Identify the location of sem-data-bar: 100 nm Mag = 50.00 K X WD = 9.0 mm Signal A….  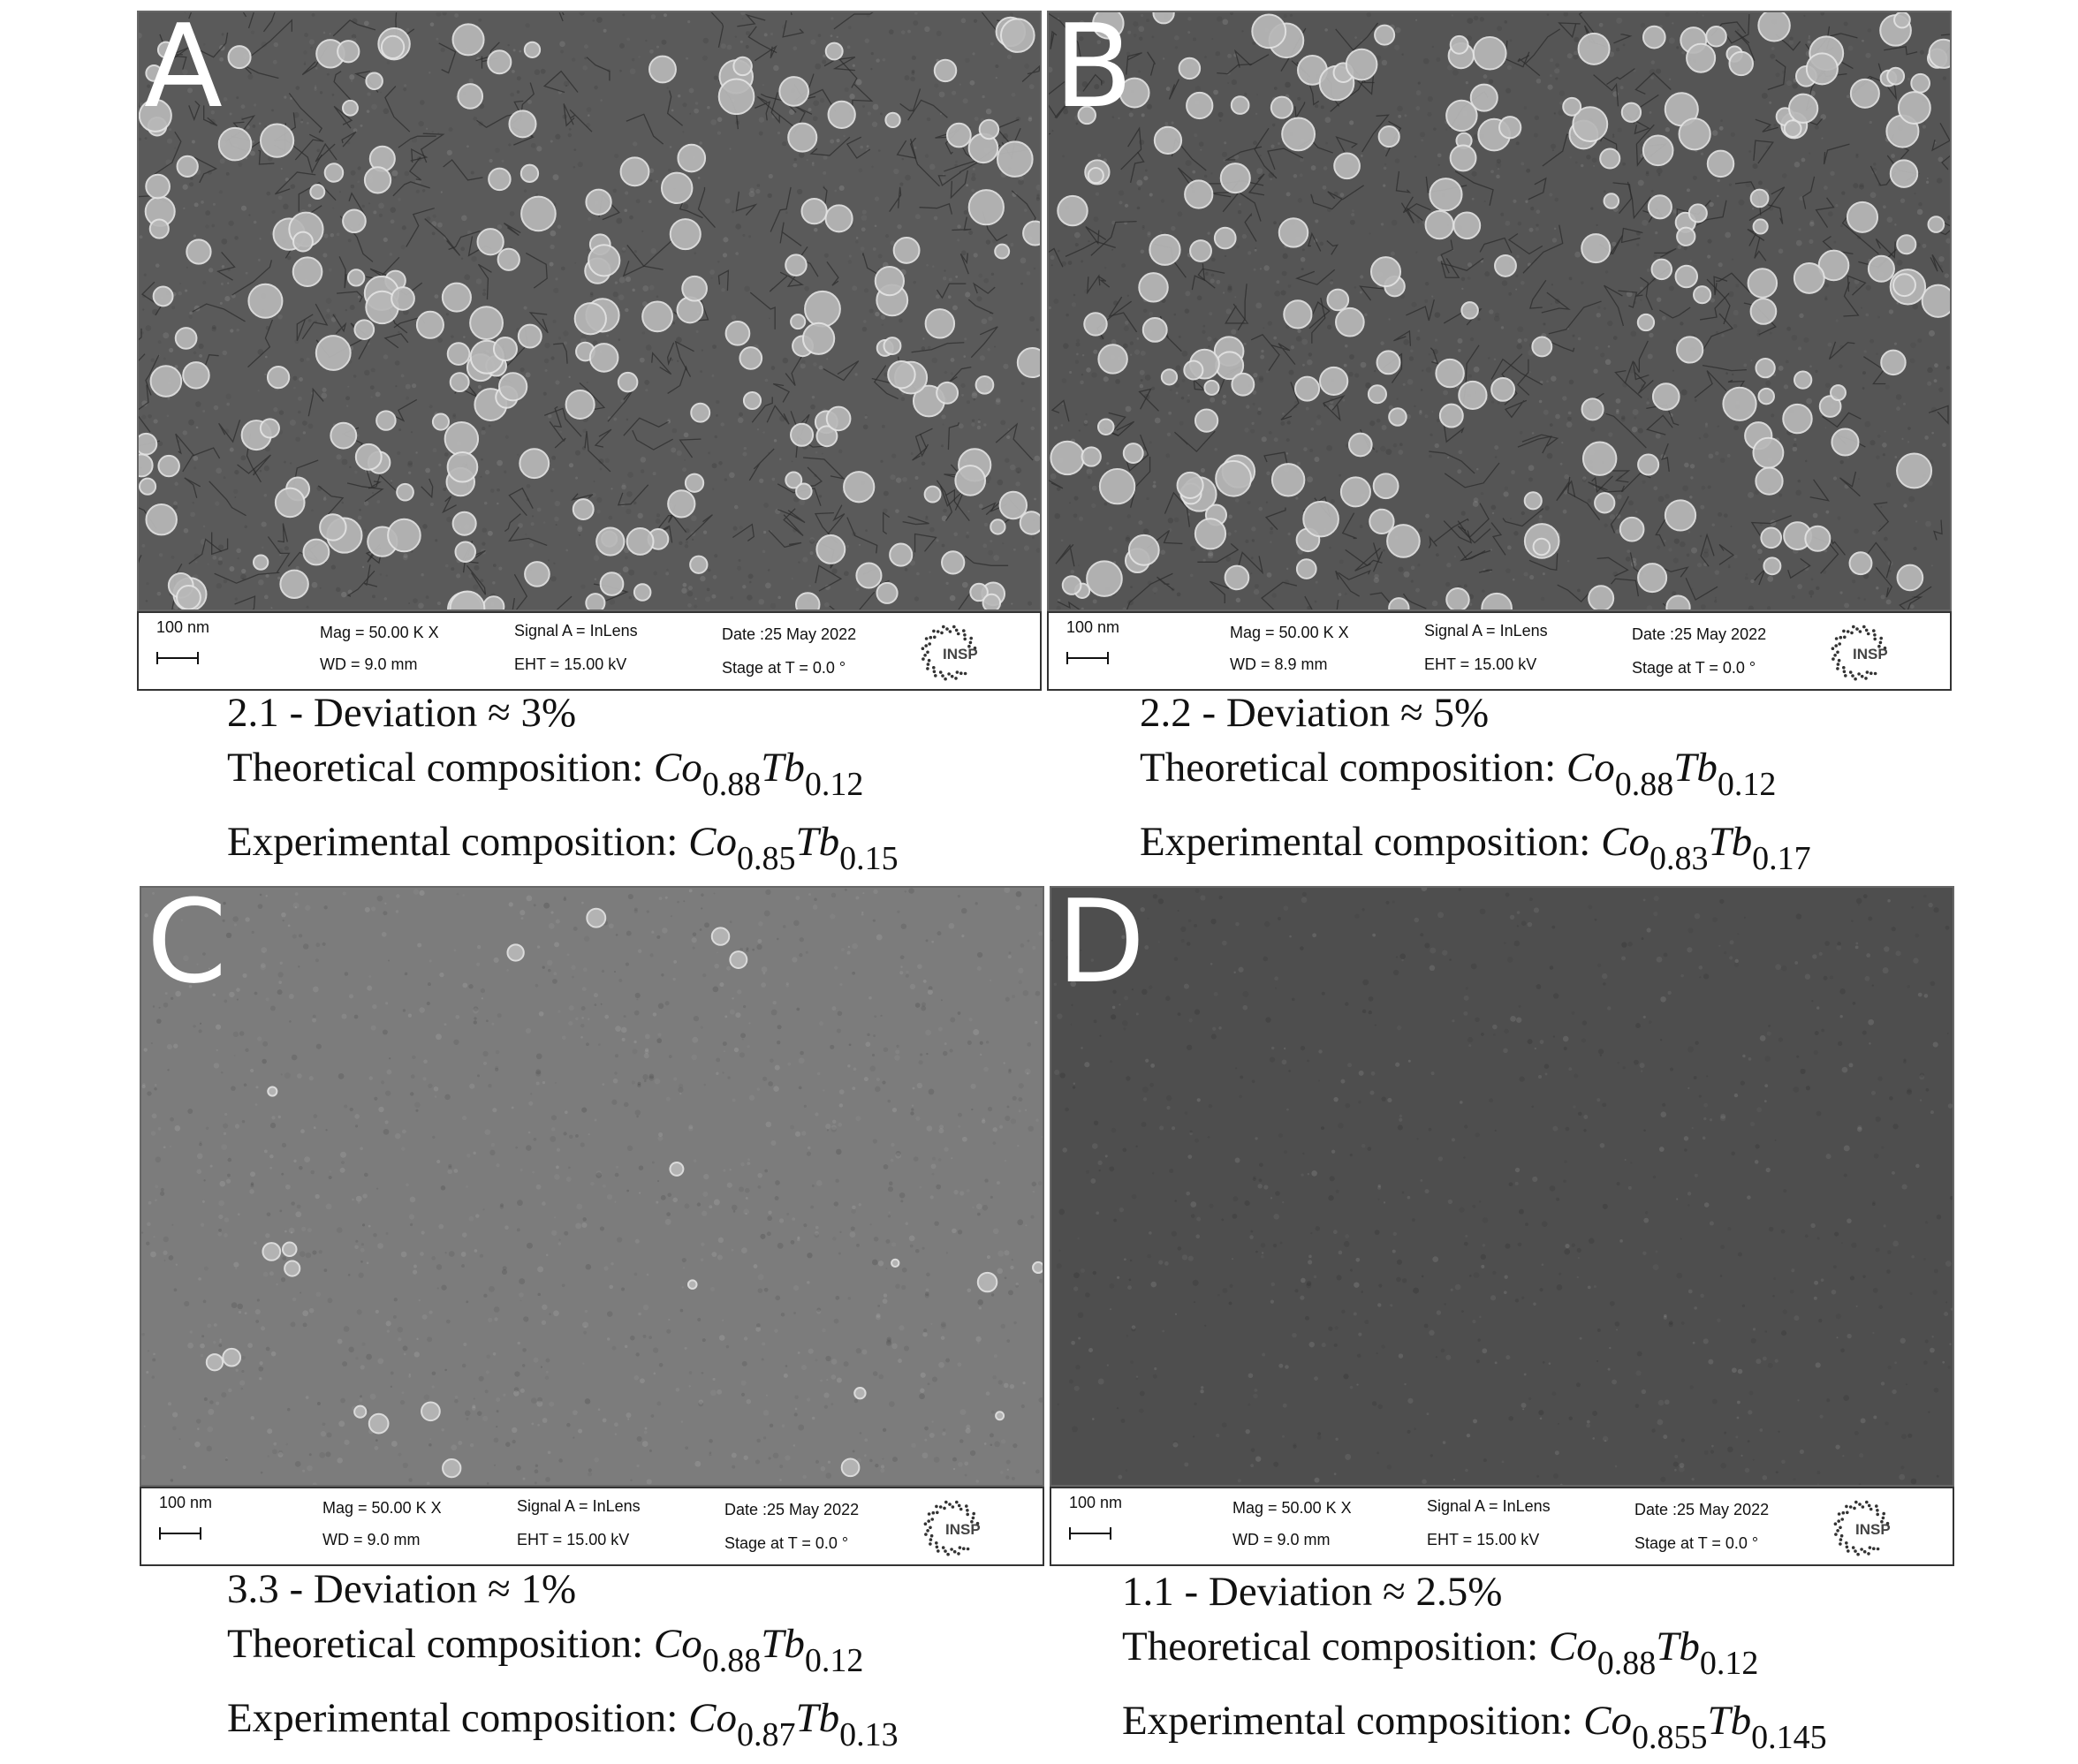
(589, 651).